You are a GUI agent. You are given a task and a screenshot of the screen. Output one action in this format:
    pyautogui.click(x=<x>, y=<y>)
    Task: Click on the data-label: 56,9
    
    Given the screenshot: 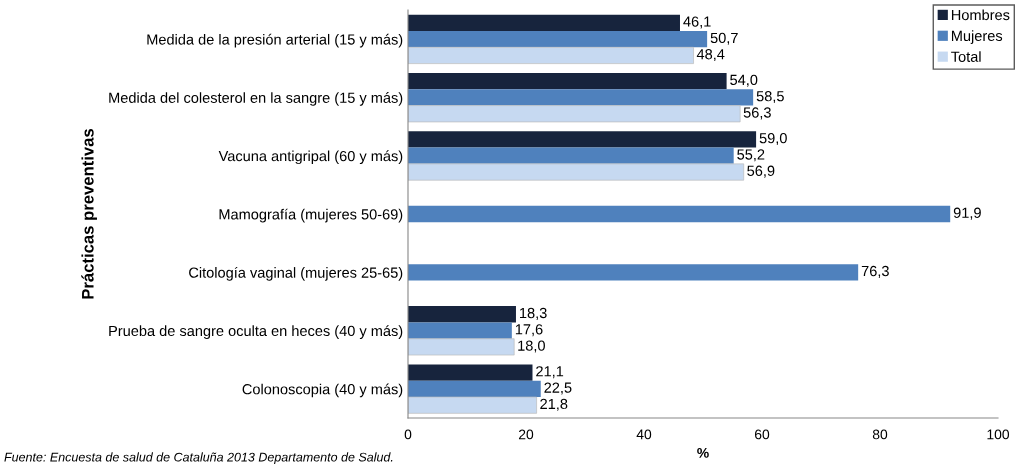 What is the action you would take?
    pyautogui.click(x=761, y=171)
    